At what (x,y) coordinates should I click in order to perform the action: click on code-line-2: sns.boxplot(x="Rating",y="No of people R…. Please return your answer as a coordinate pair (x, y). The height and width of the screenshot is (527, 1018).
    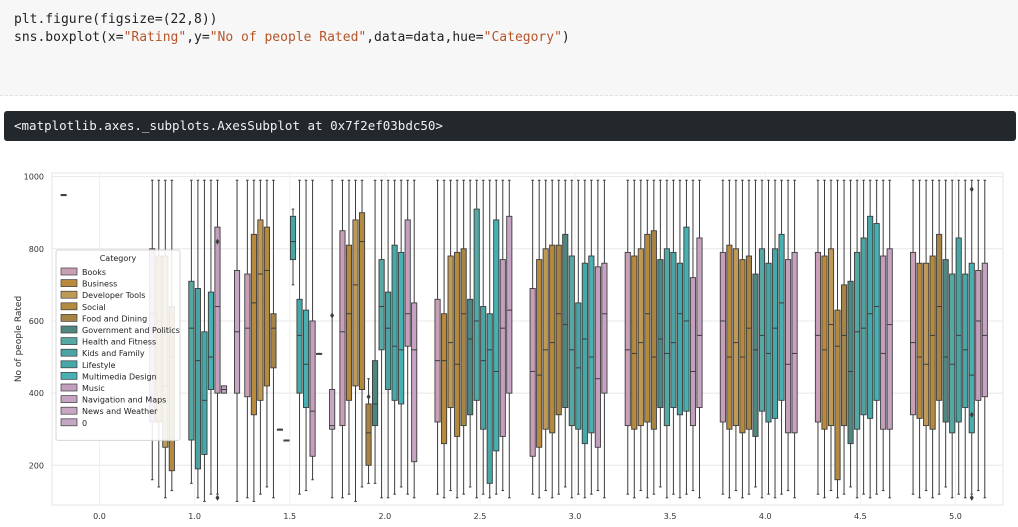
    Looking at the image, I should click on (292, 37).